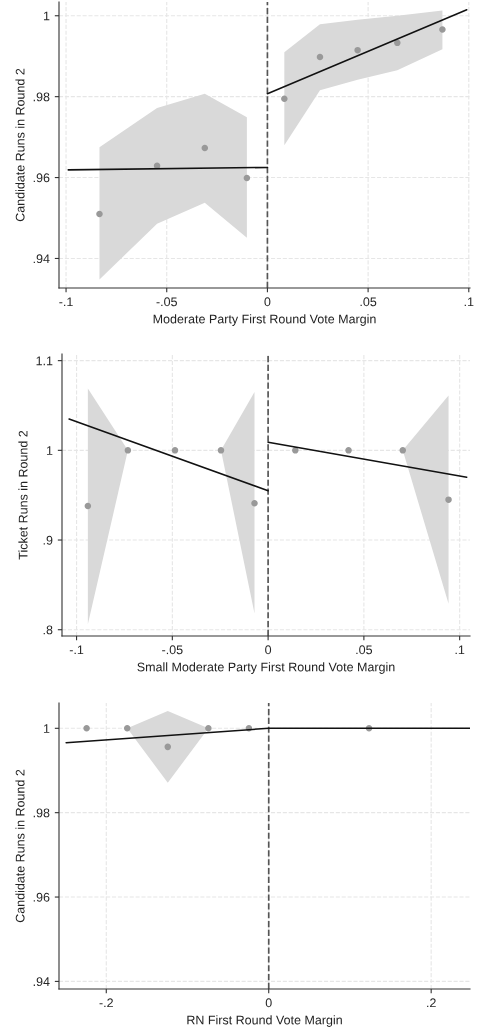  I want to click on y-tick-label: .9, so click(48, 540).